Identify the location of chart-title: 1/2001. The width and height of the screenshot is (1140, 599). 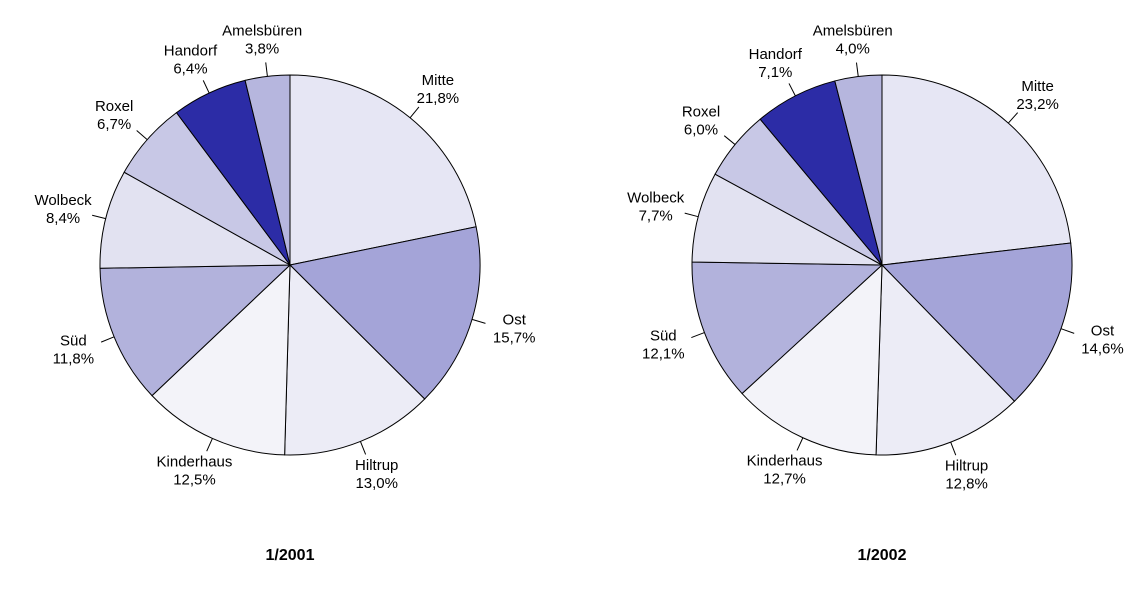
(290, 555).